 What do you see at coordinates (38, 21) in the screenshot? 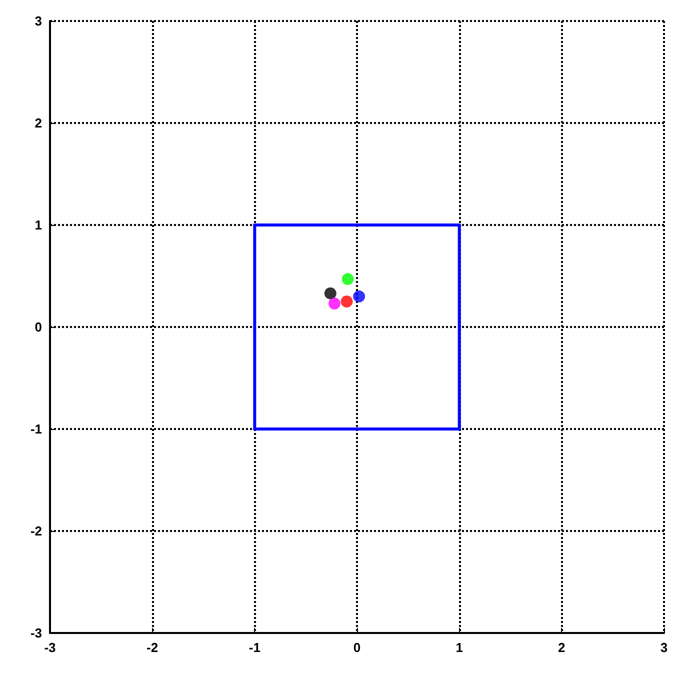
I see `y-tick-label: 3` at bounding box center [38, 21].